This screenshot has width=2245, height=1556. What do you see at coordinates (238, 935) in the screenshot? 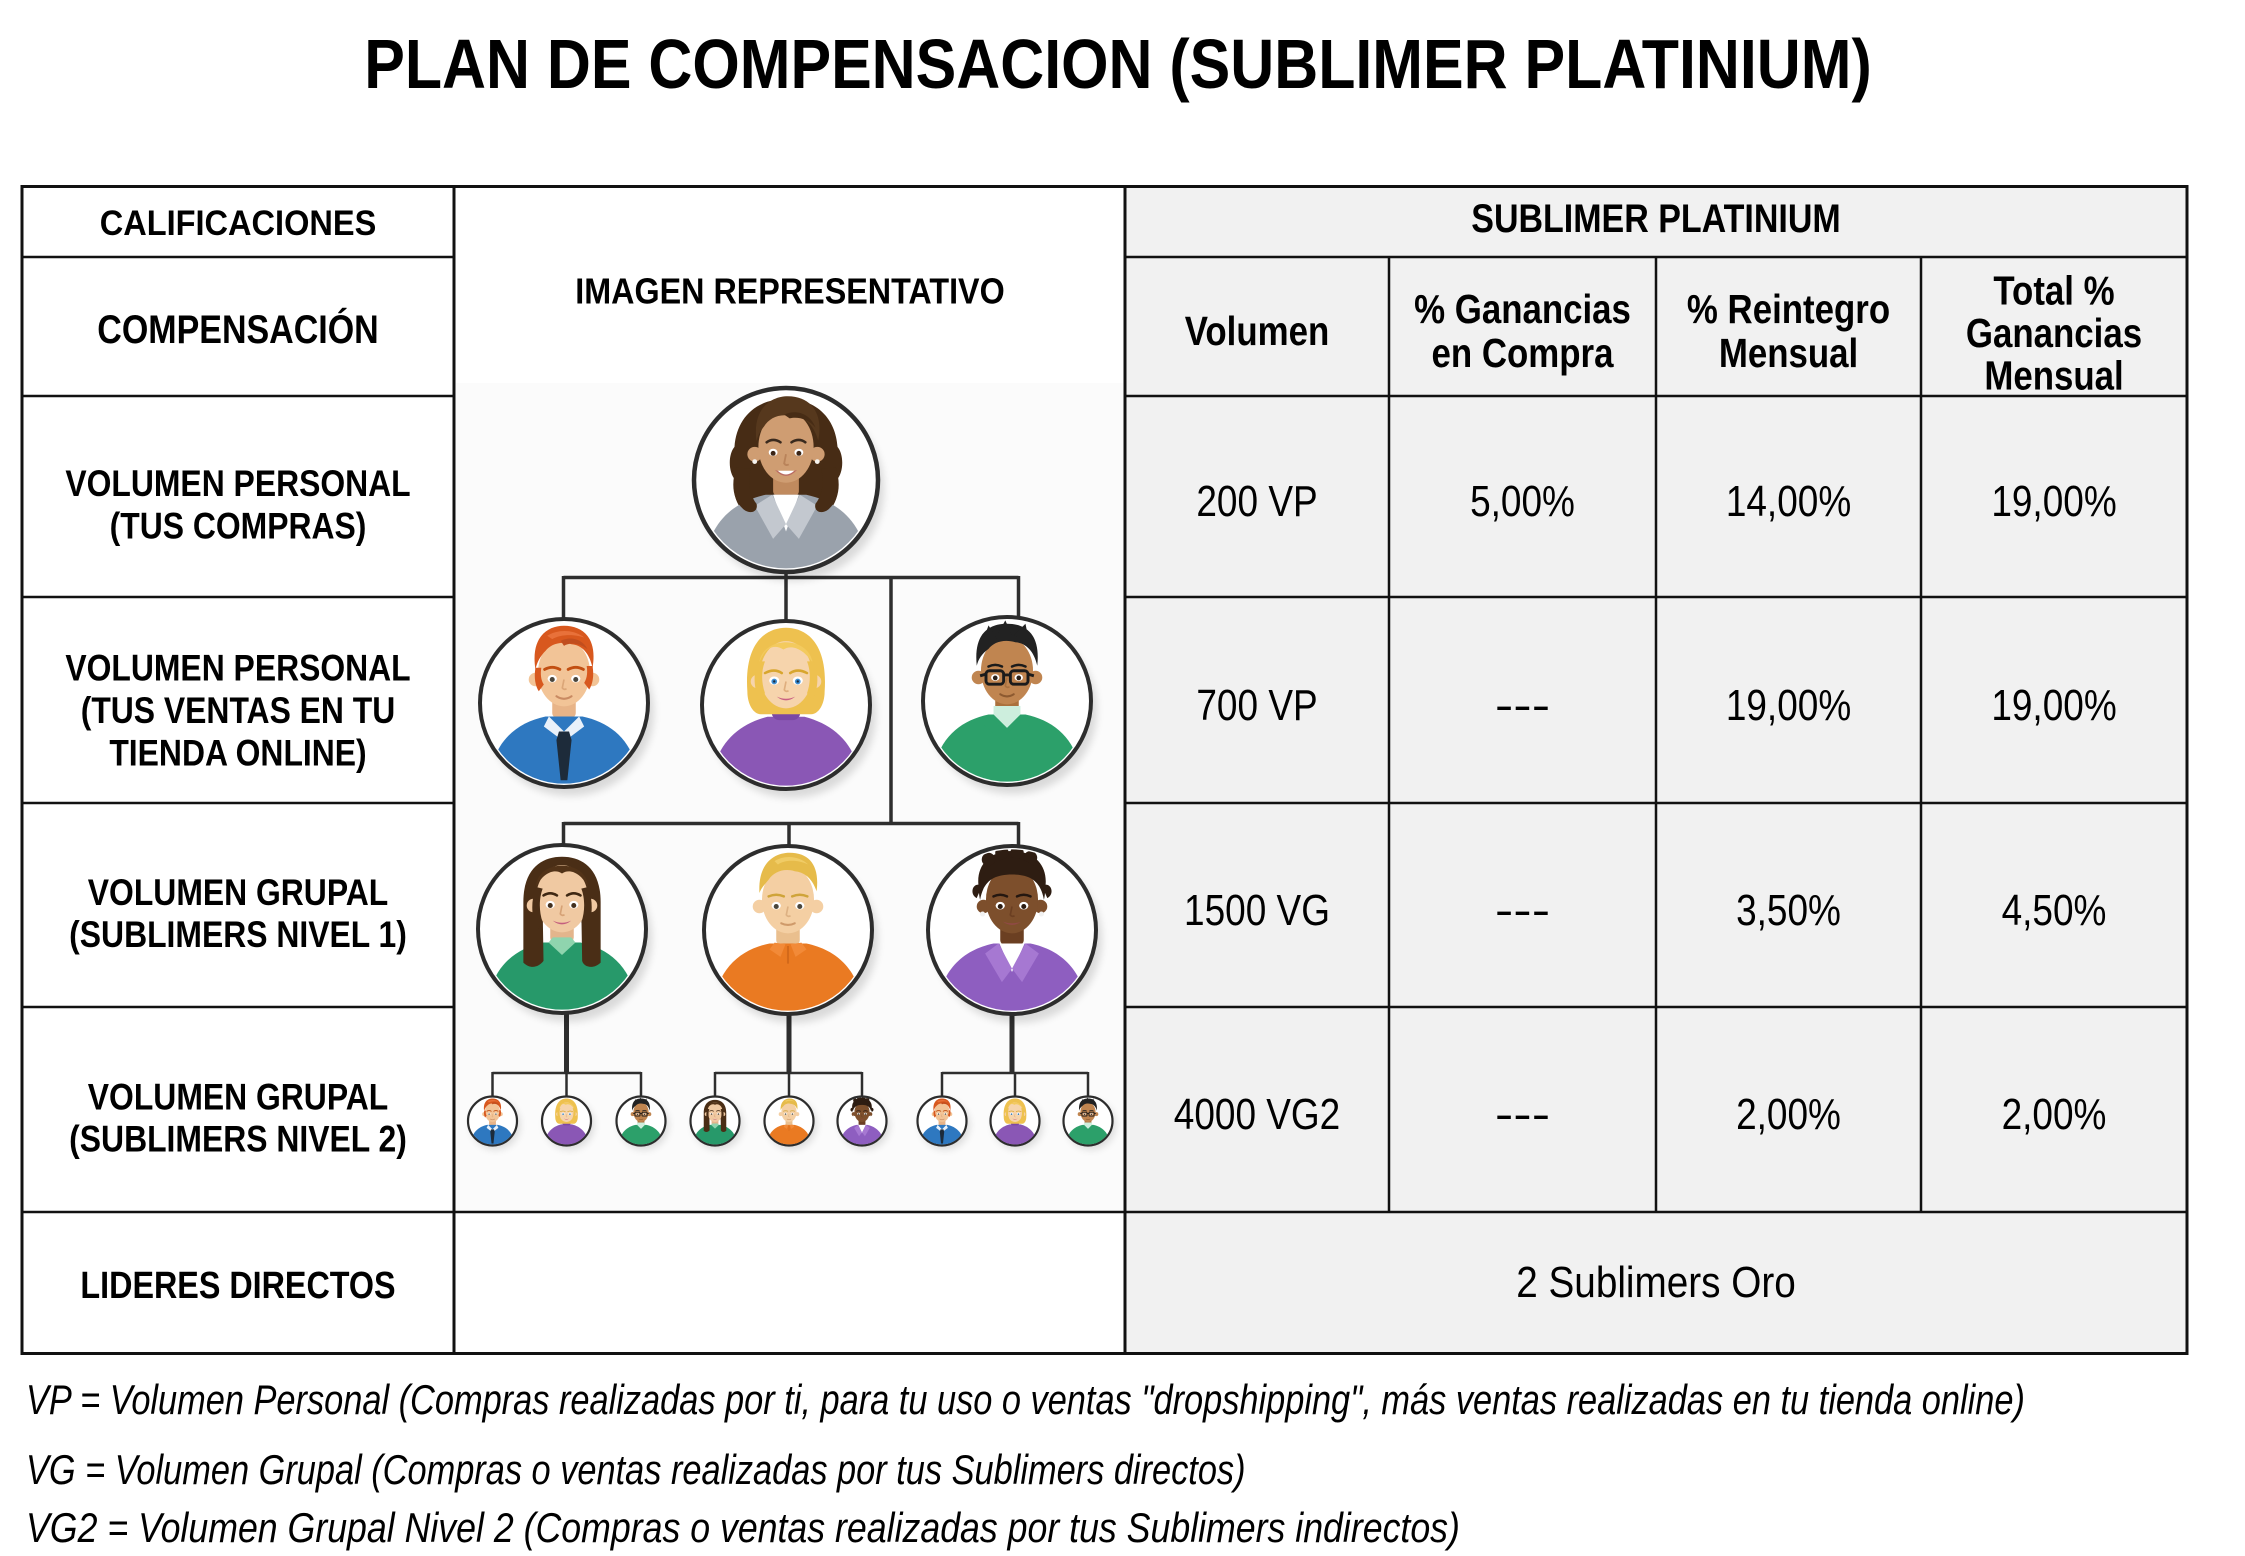
I see `svg-text: (SUBLIMERS NIVEL 1)` at bounding box center [238, 935].